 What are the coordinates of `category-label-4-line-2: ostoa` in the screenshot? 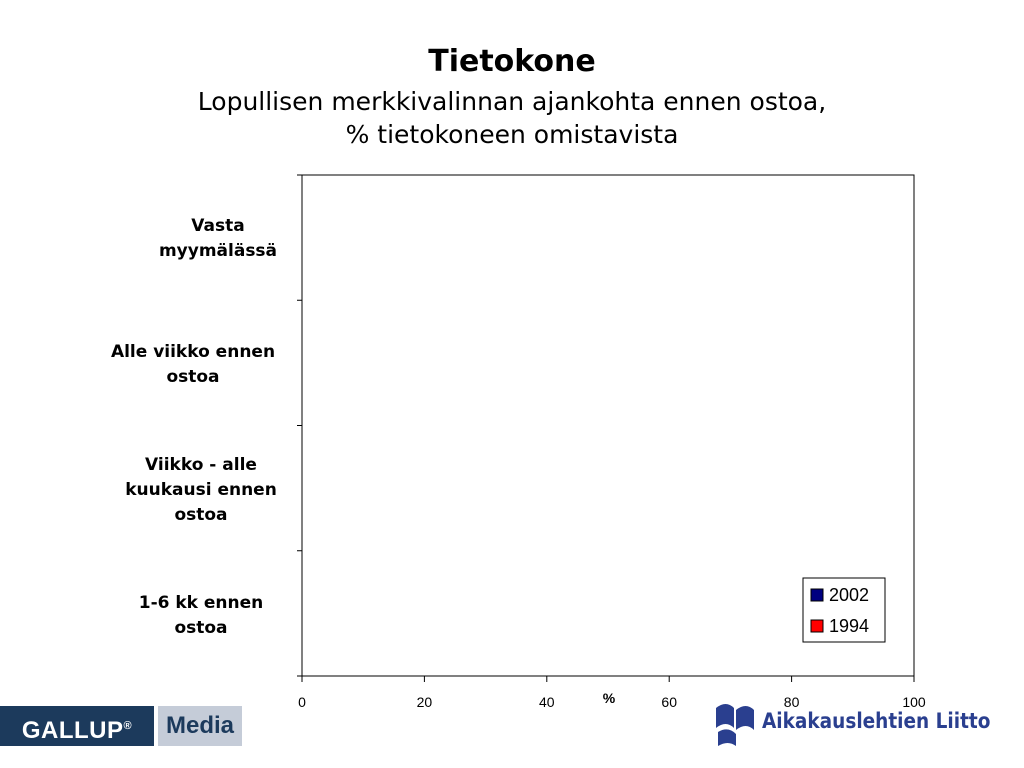 It's located at (201, 628).